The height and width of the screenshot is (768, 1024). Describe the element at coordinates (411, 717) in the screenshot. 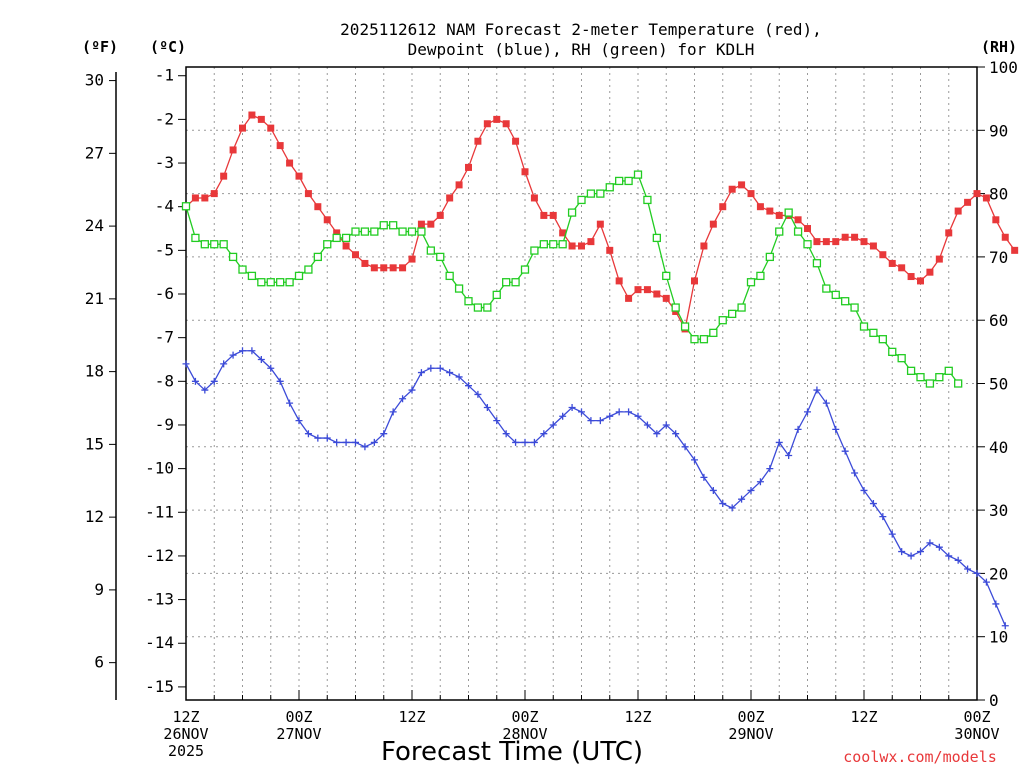

I see `x-tick-label: 12Z` at that location.